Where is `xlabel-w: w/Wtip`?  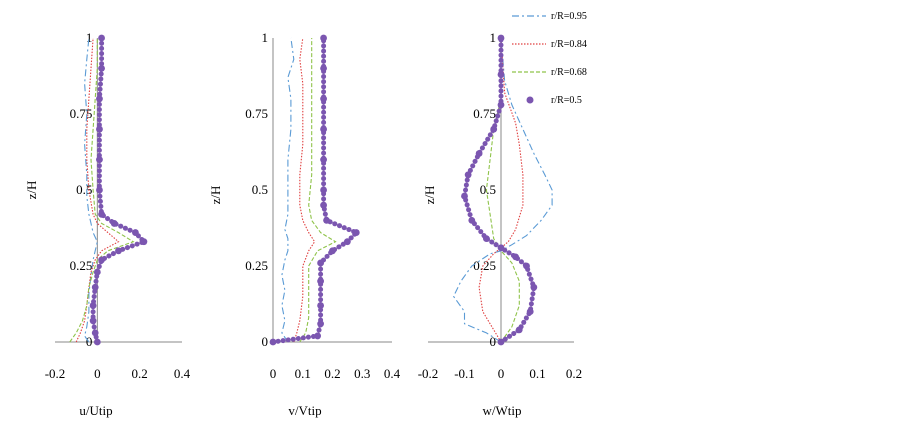 xlabel-w: w/Wtip is located at coordinates (502, 410).